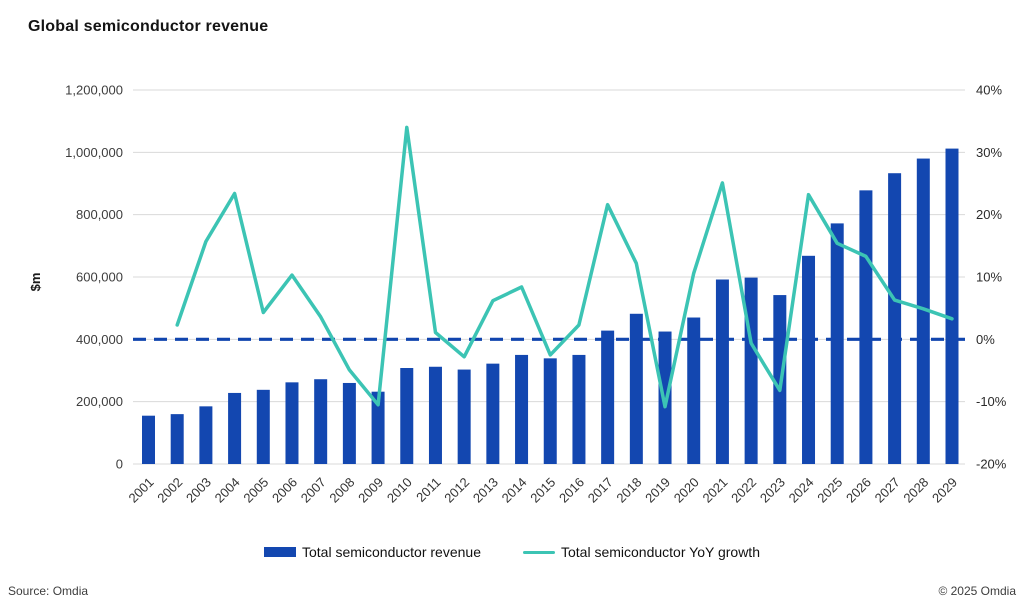  Describe the element at coordinates (989, 90) in the screenshot. I see `right-axis-tick-label: 40%` at that location.